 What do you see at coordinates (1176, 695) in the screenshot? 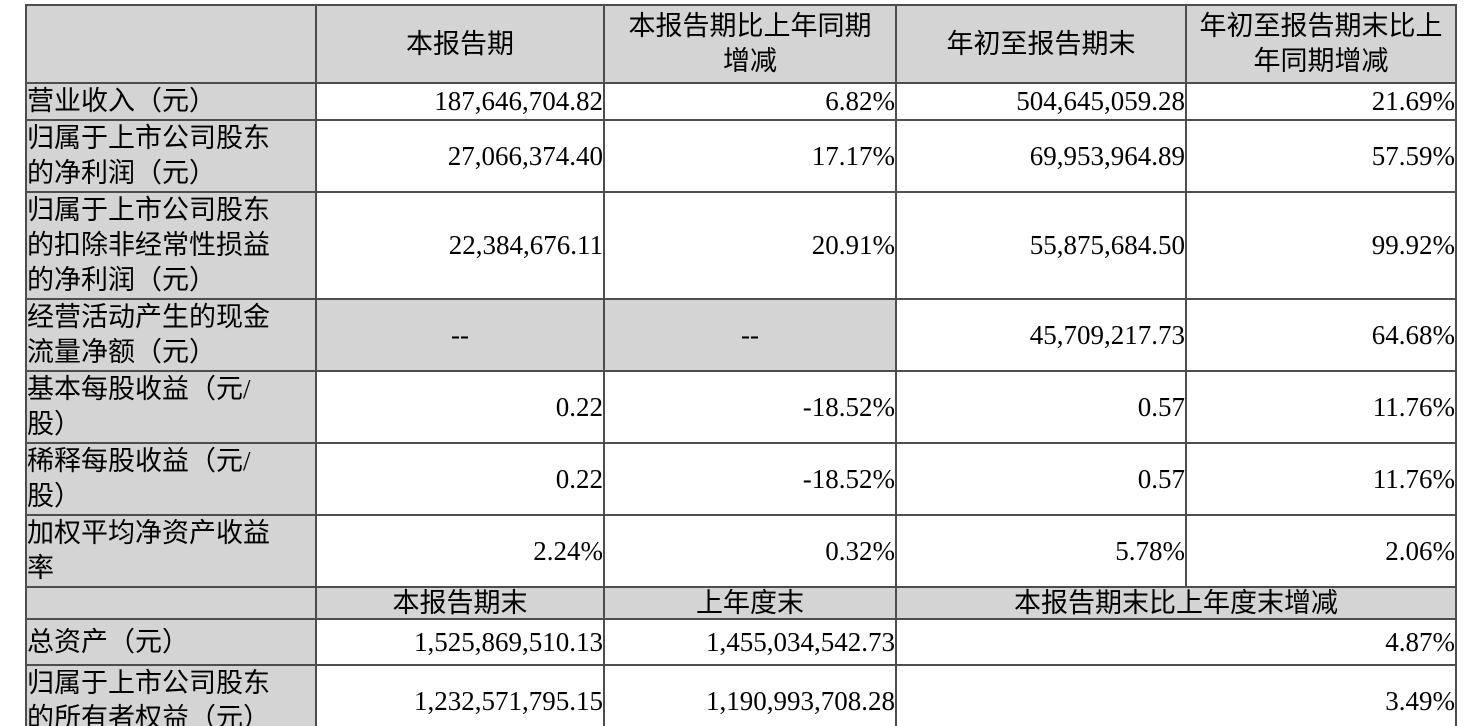
I see `change-value: 3.49%` at bounding box center [1176, 695].